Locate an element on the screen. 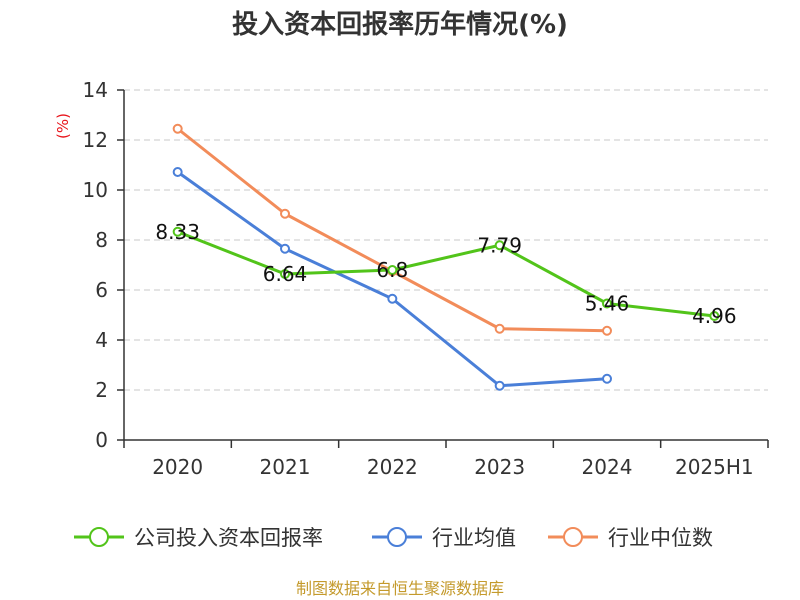 This screenshot has height=600, width=800. legend-label: 行业中位数 is located at coordinates (660, 538).